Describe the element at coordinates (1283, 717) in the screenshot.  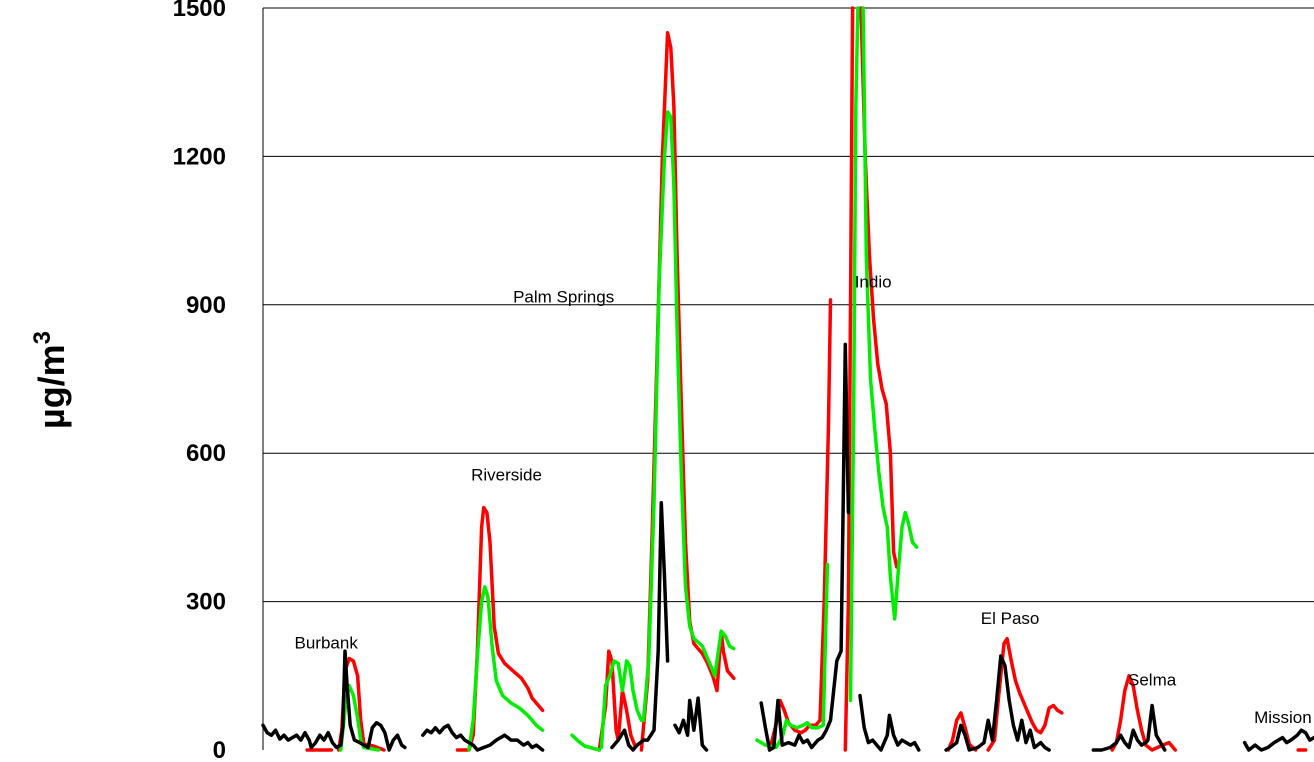
I see `annotation-mission: Mission` at that location.